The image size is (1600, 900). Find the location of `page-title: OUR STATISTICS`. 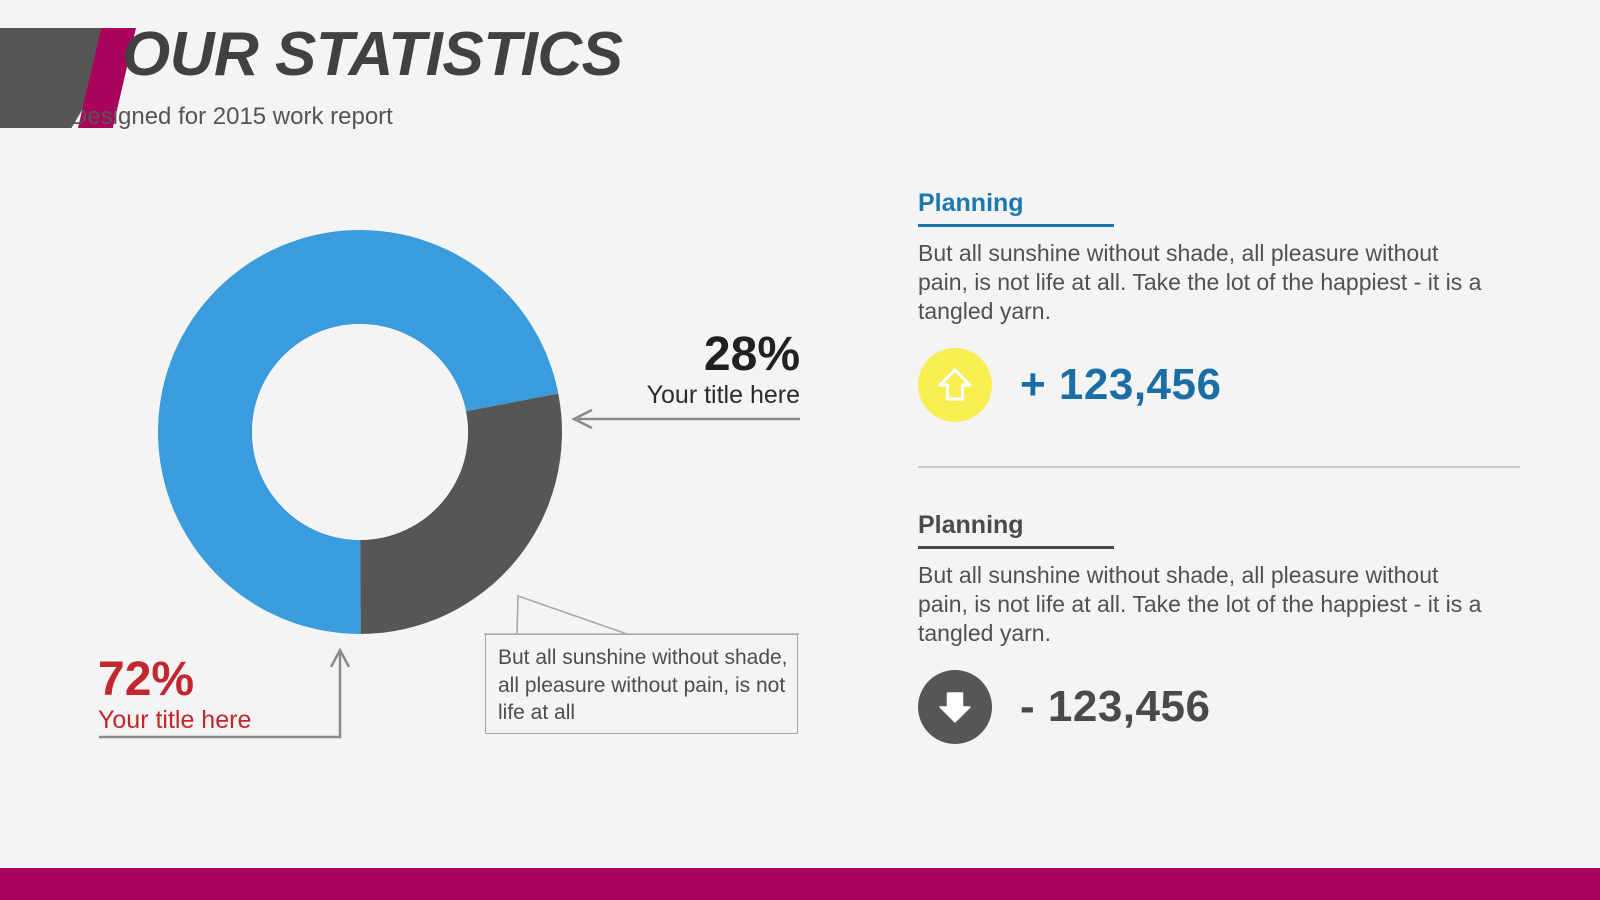

page-title: OUR STATISTICS is located at coordinates (372, 54).